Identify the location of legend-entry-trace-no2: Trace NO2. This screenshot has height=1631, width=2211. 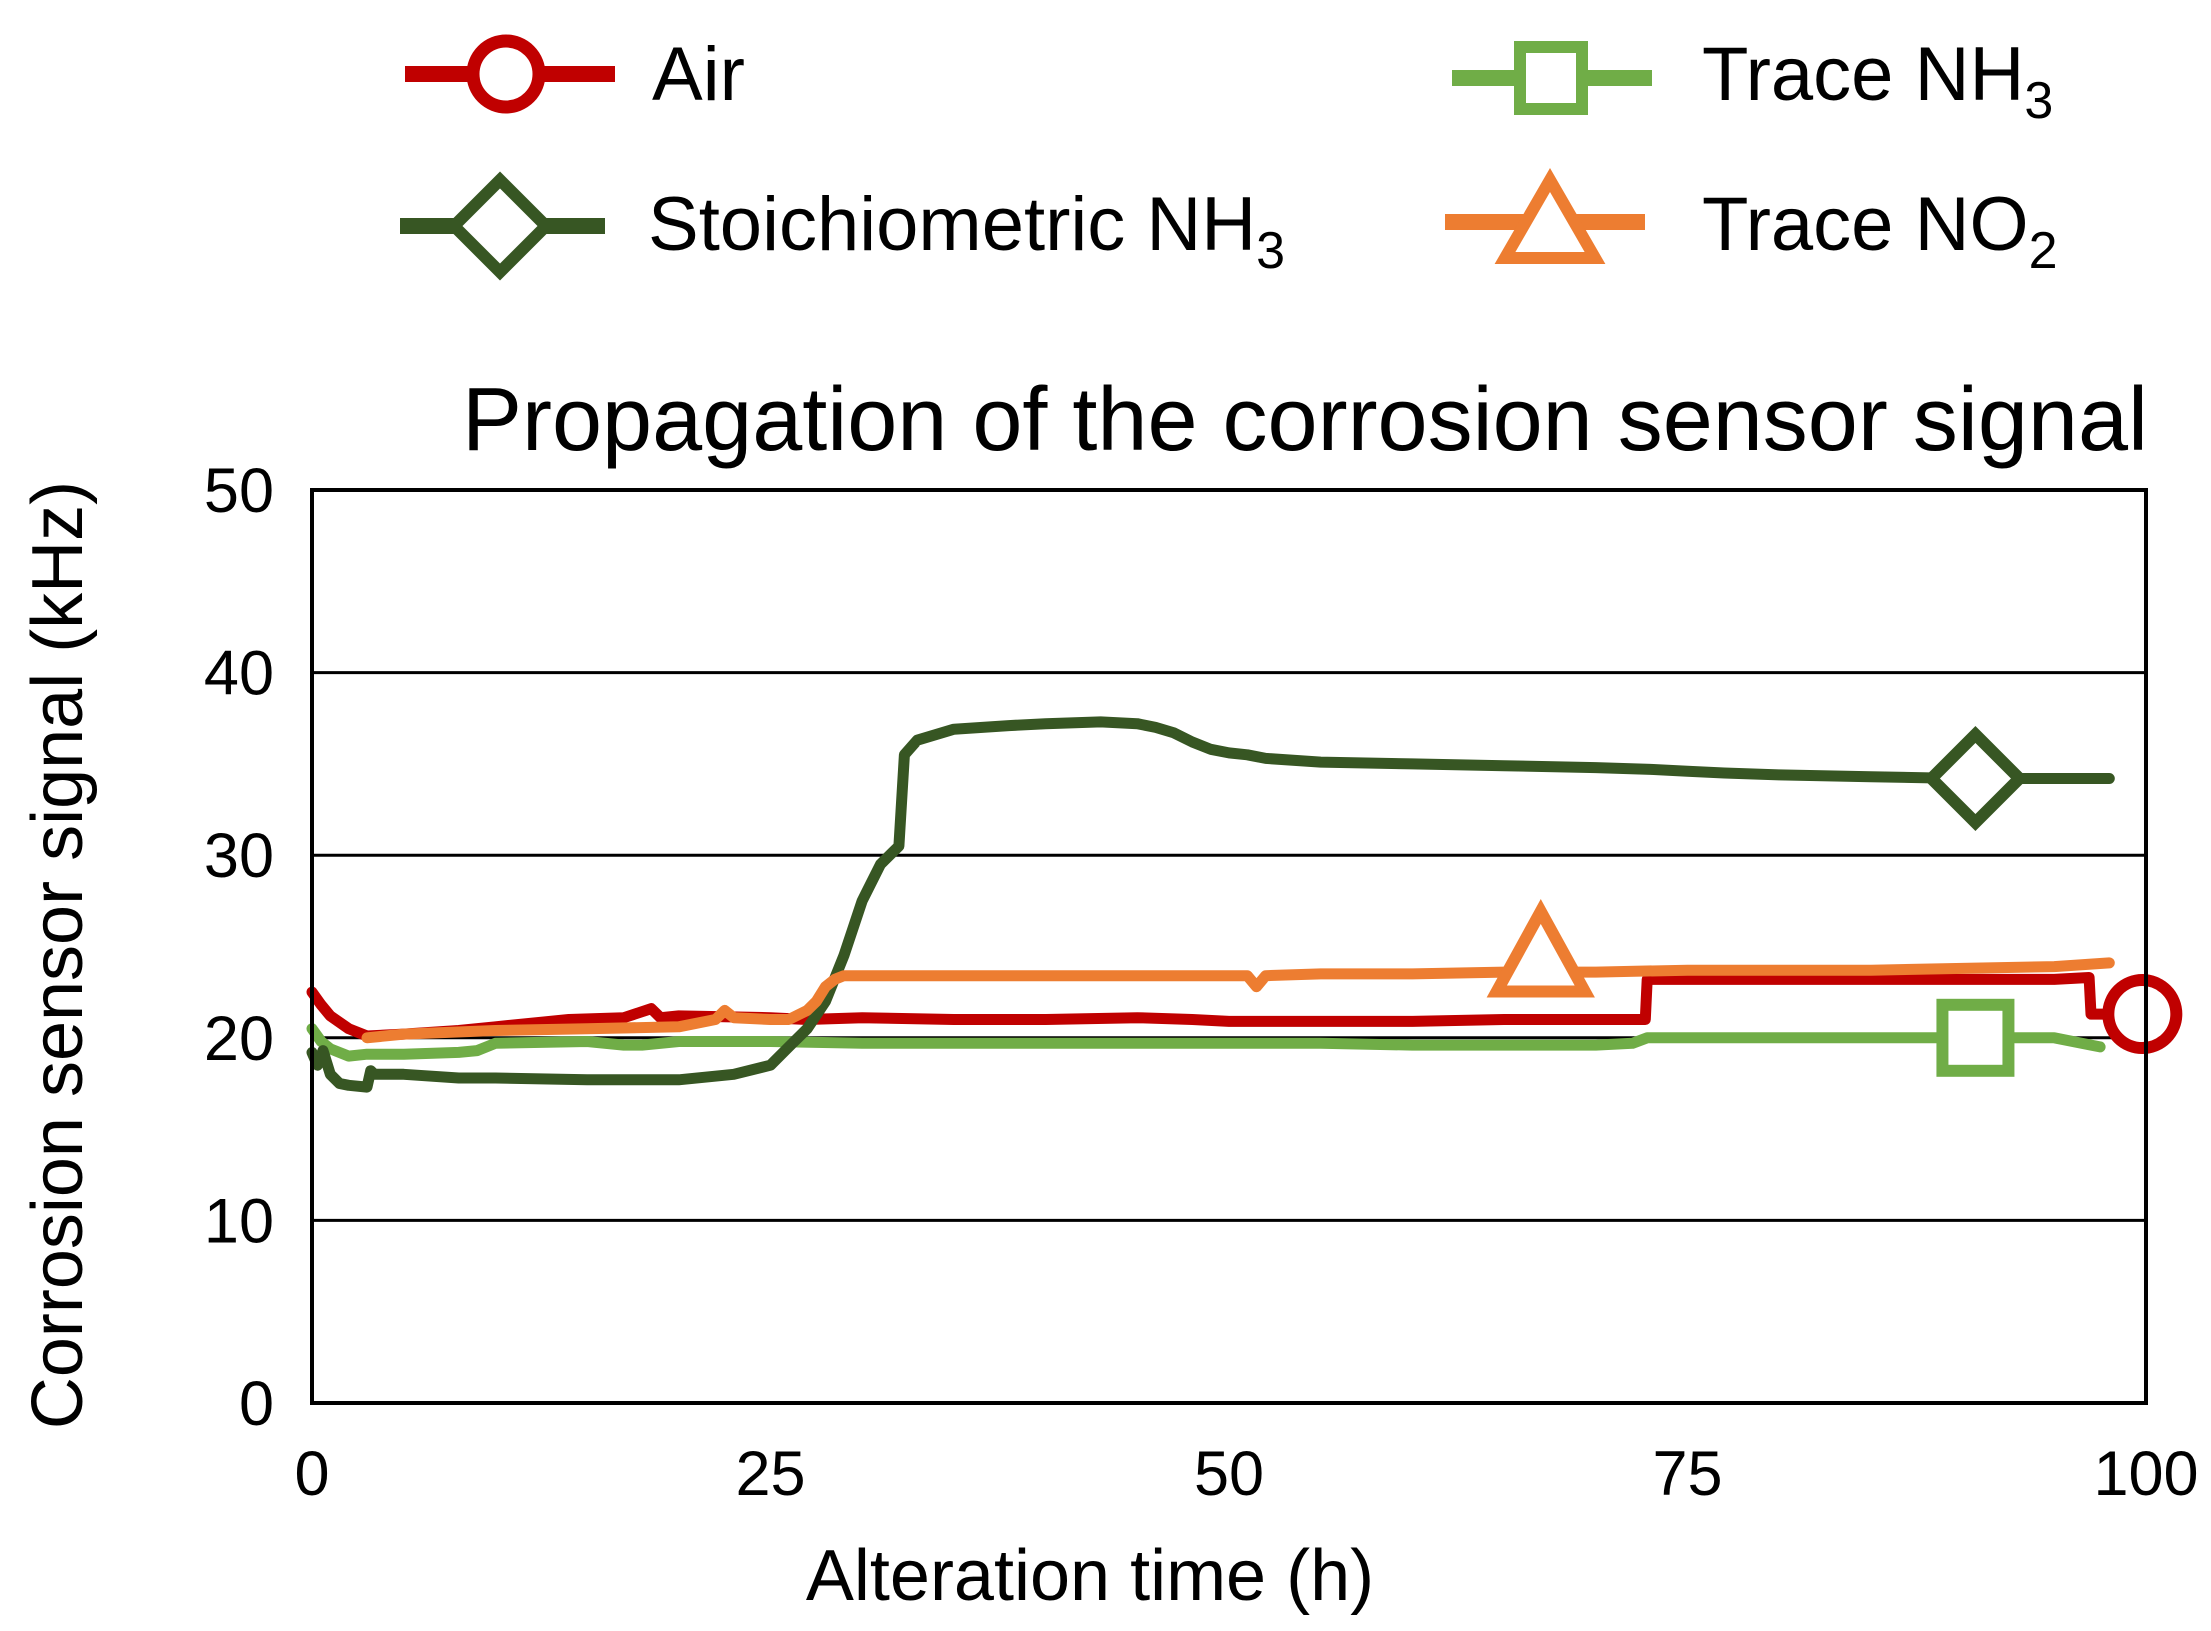
(1751, 223).